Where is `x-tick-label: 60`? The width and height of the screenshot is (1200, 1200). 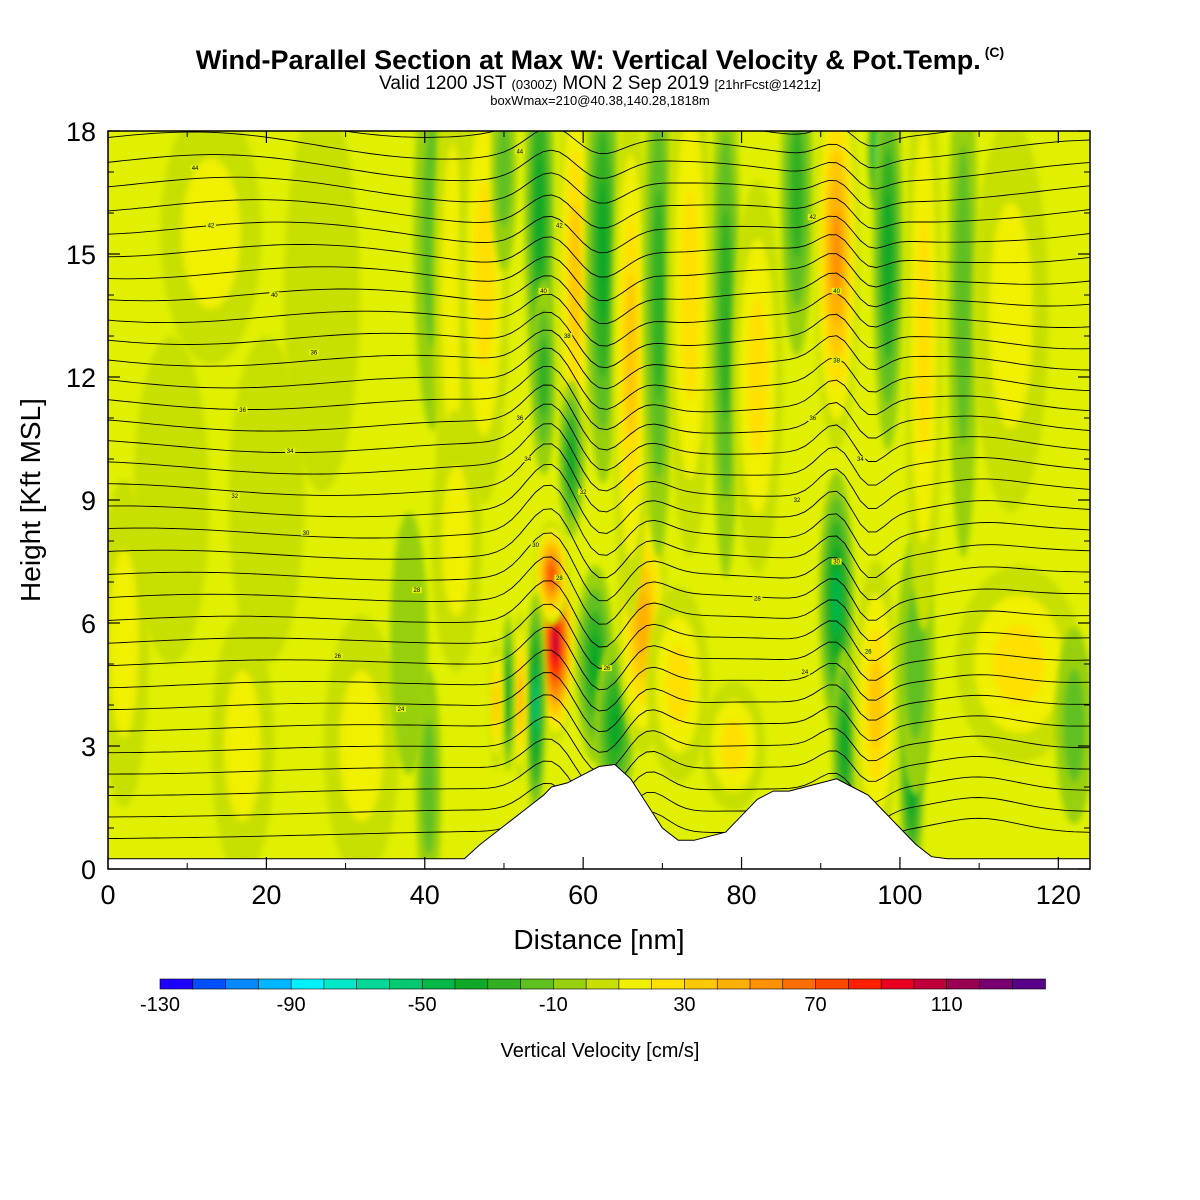
x-tick-label: 60 is located at coordinates (583, 895).